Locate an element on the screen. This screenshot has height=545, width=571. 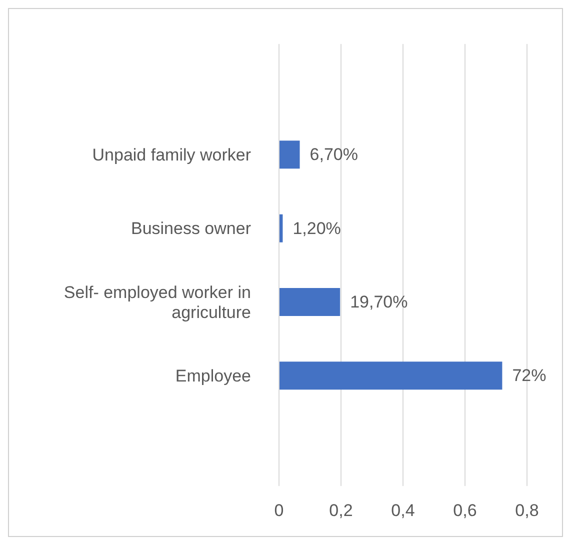
x-tick-label: 0,2 is located at coordinates (341, 510).